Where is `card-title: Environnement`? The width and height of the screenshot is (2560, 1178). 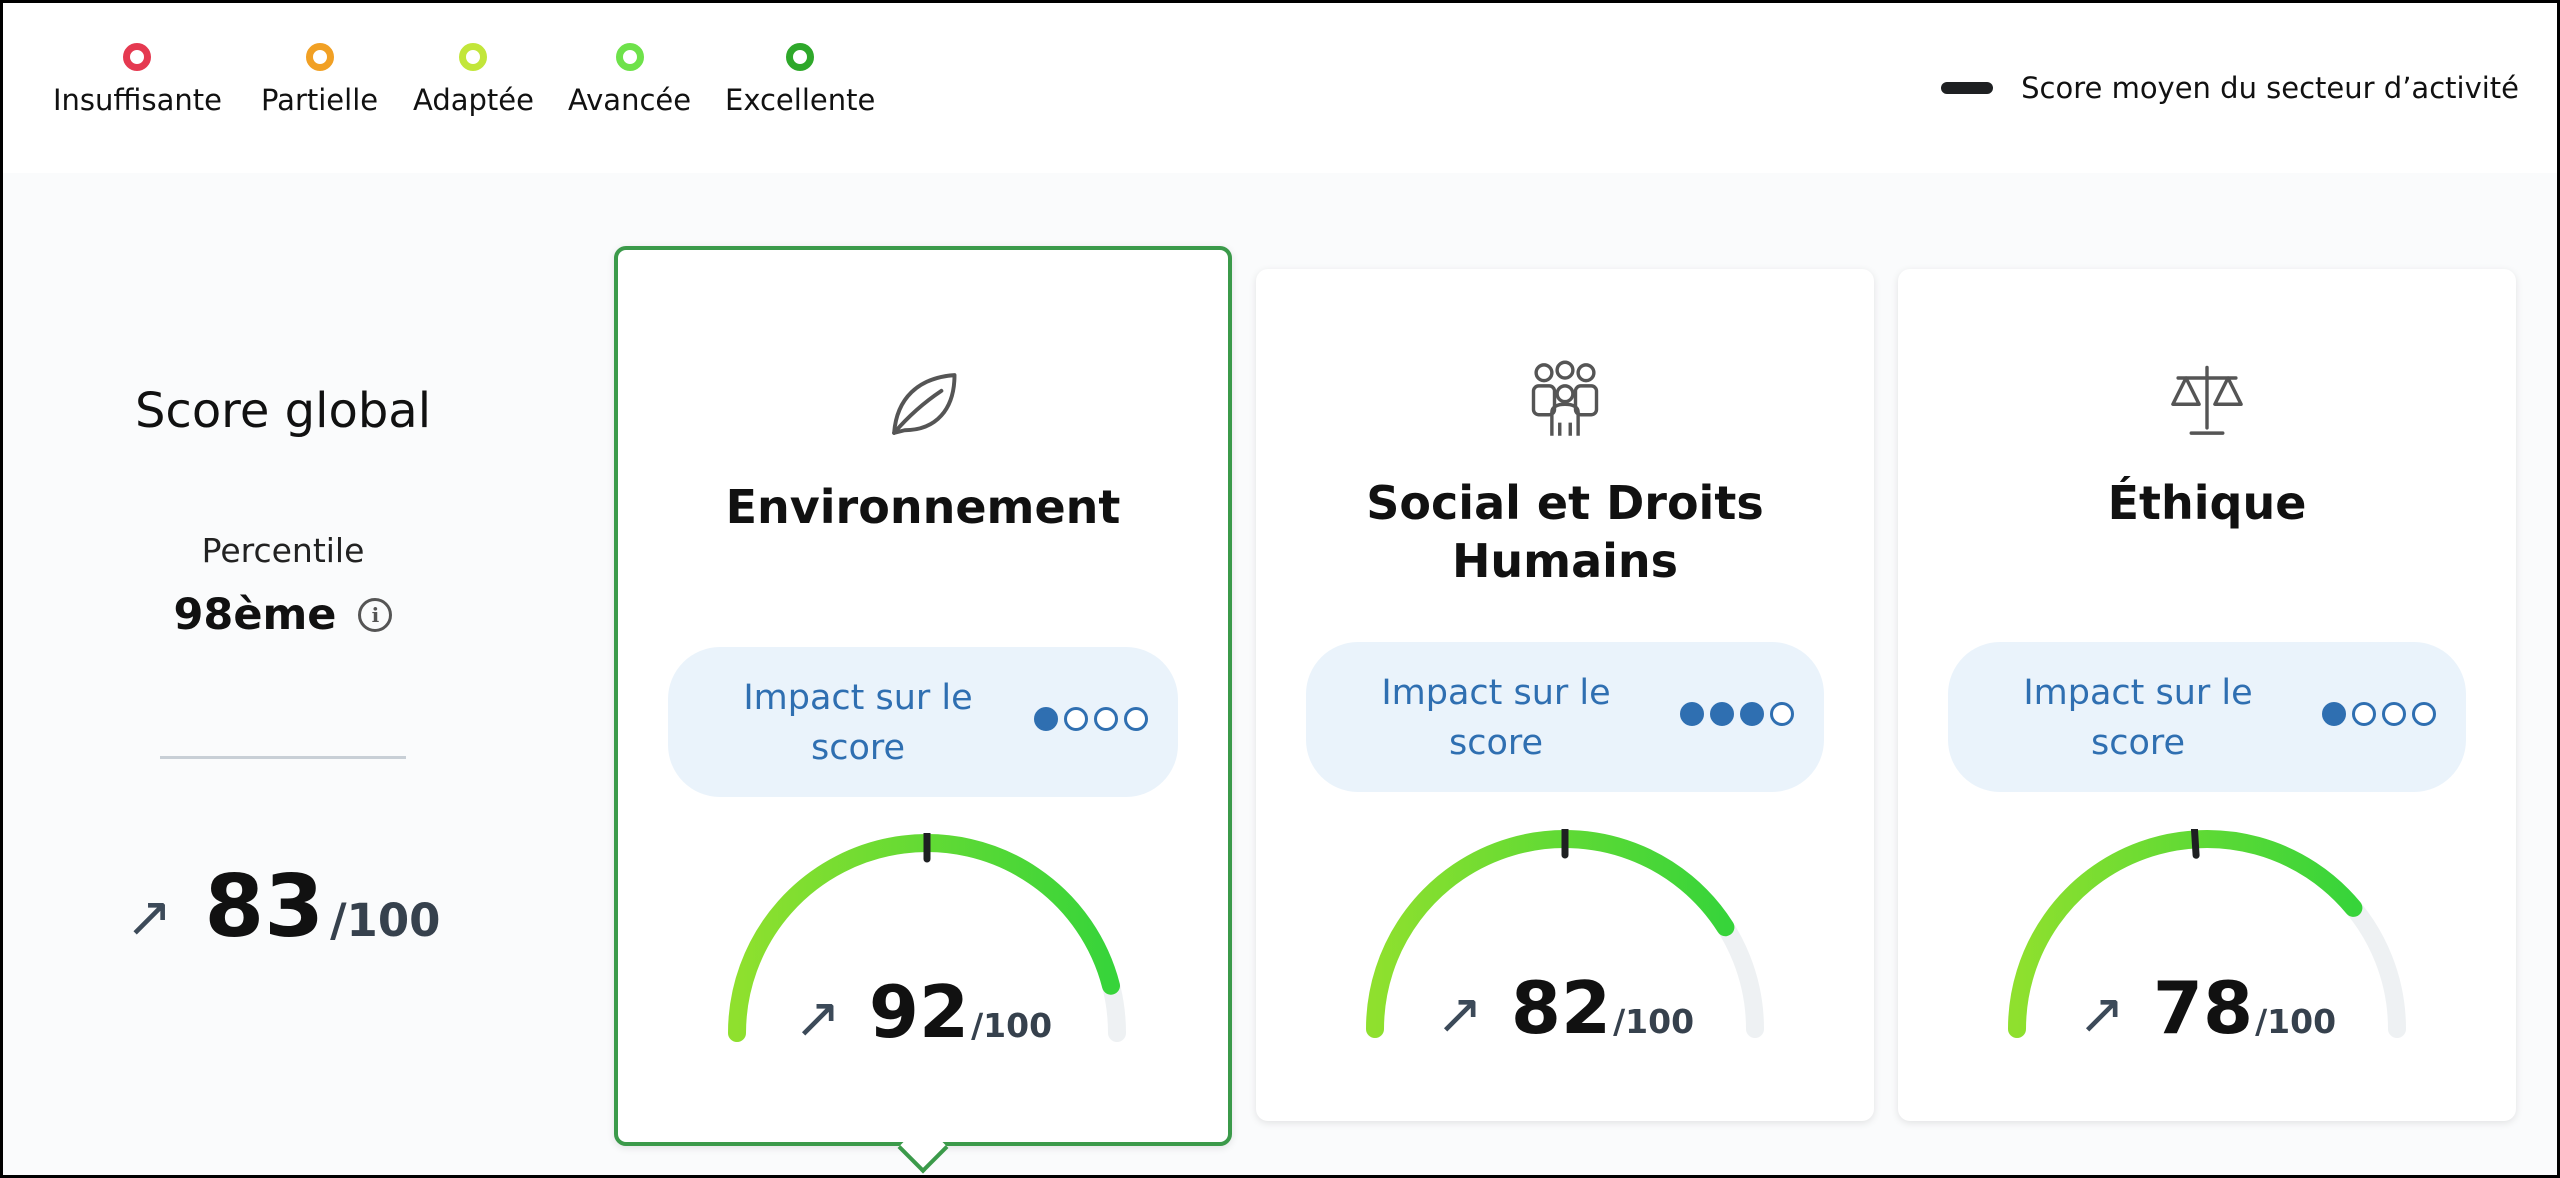
card-title: Environnement is located at coordinates (923, 507).